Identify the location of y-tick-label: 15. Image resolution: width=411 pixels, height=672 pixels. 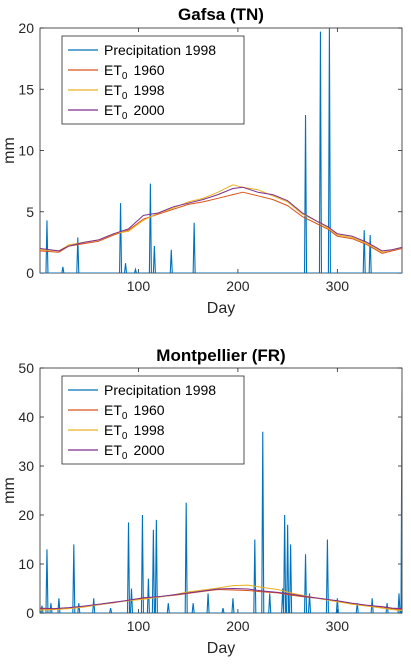
(26, 89).